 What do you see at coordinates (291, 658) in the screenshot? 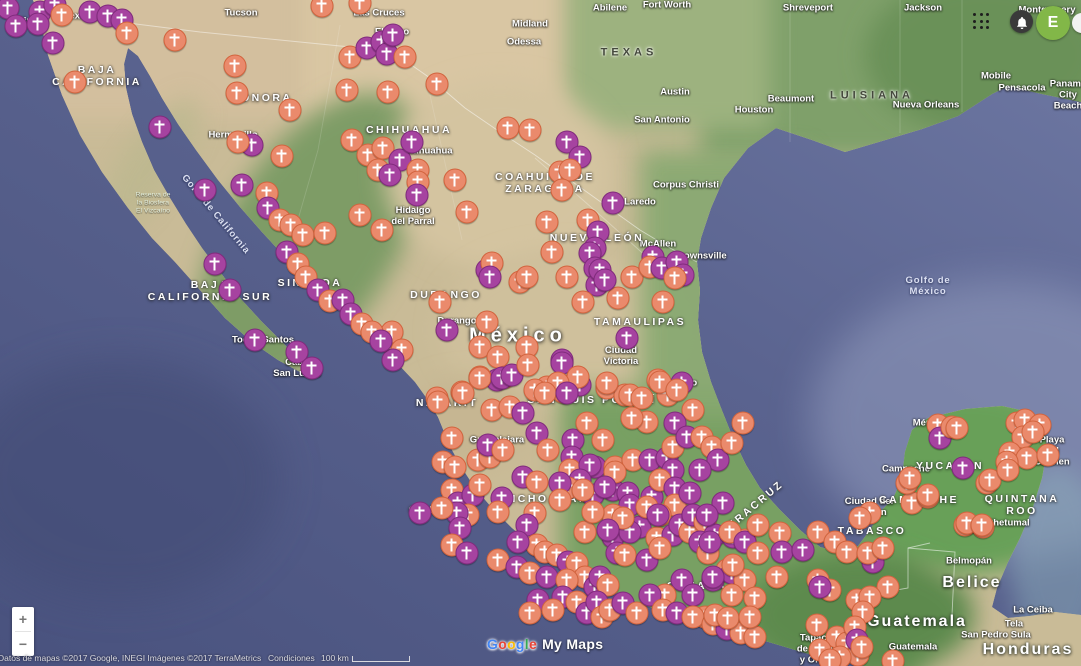
I see `terms-link: Condiciones` at bounding box center [291, 658].